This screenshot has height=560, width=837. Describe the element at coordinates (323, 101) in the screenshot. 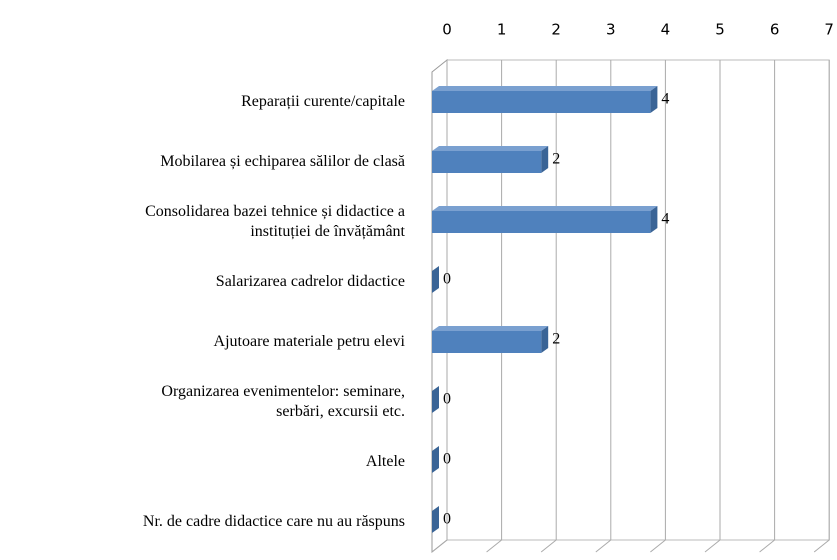

I see `category-label: Reparații curente/capitale` at that location.